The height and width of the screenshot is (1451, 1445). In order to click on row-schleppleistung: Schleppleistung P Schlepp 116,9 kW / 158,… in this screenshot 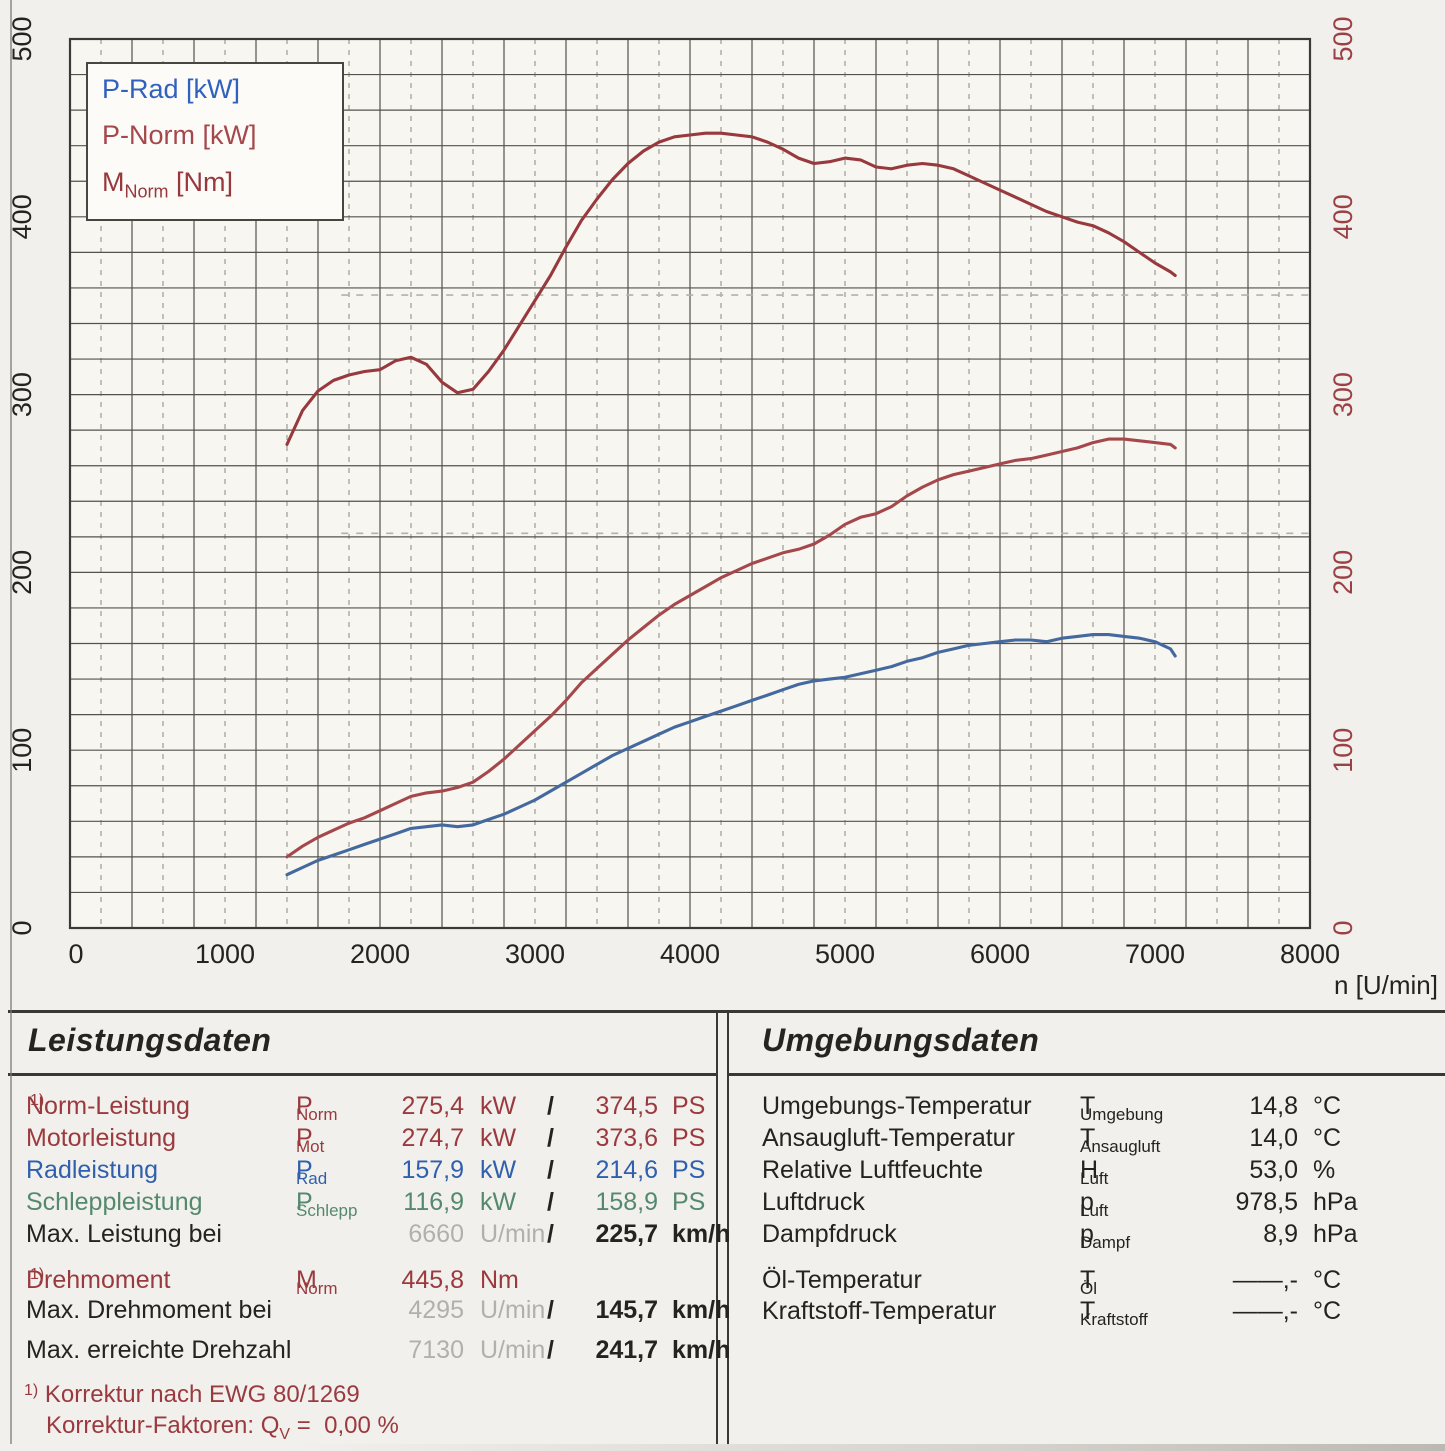, I will do `click(722, 1204)`.